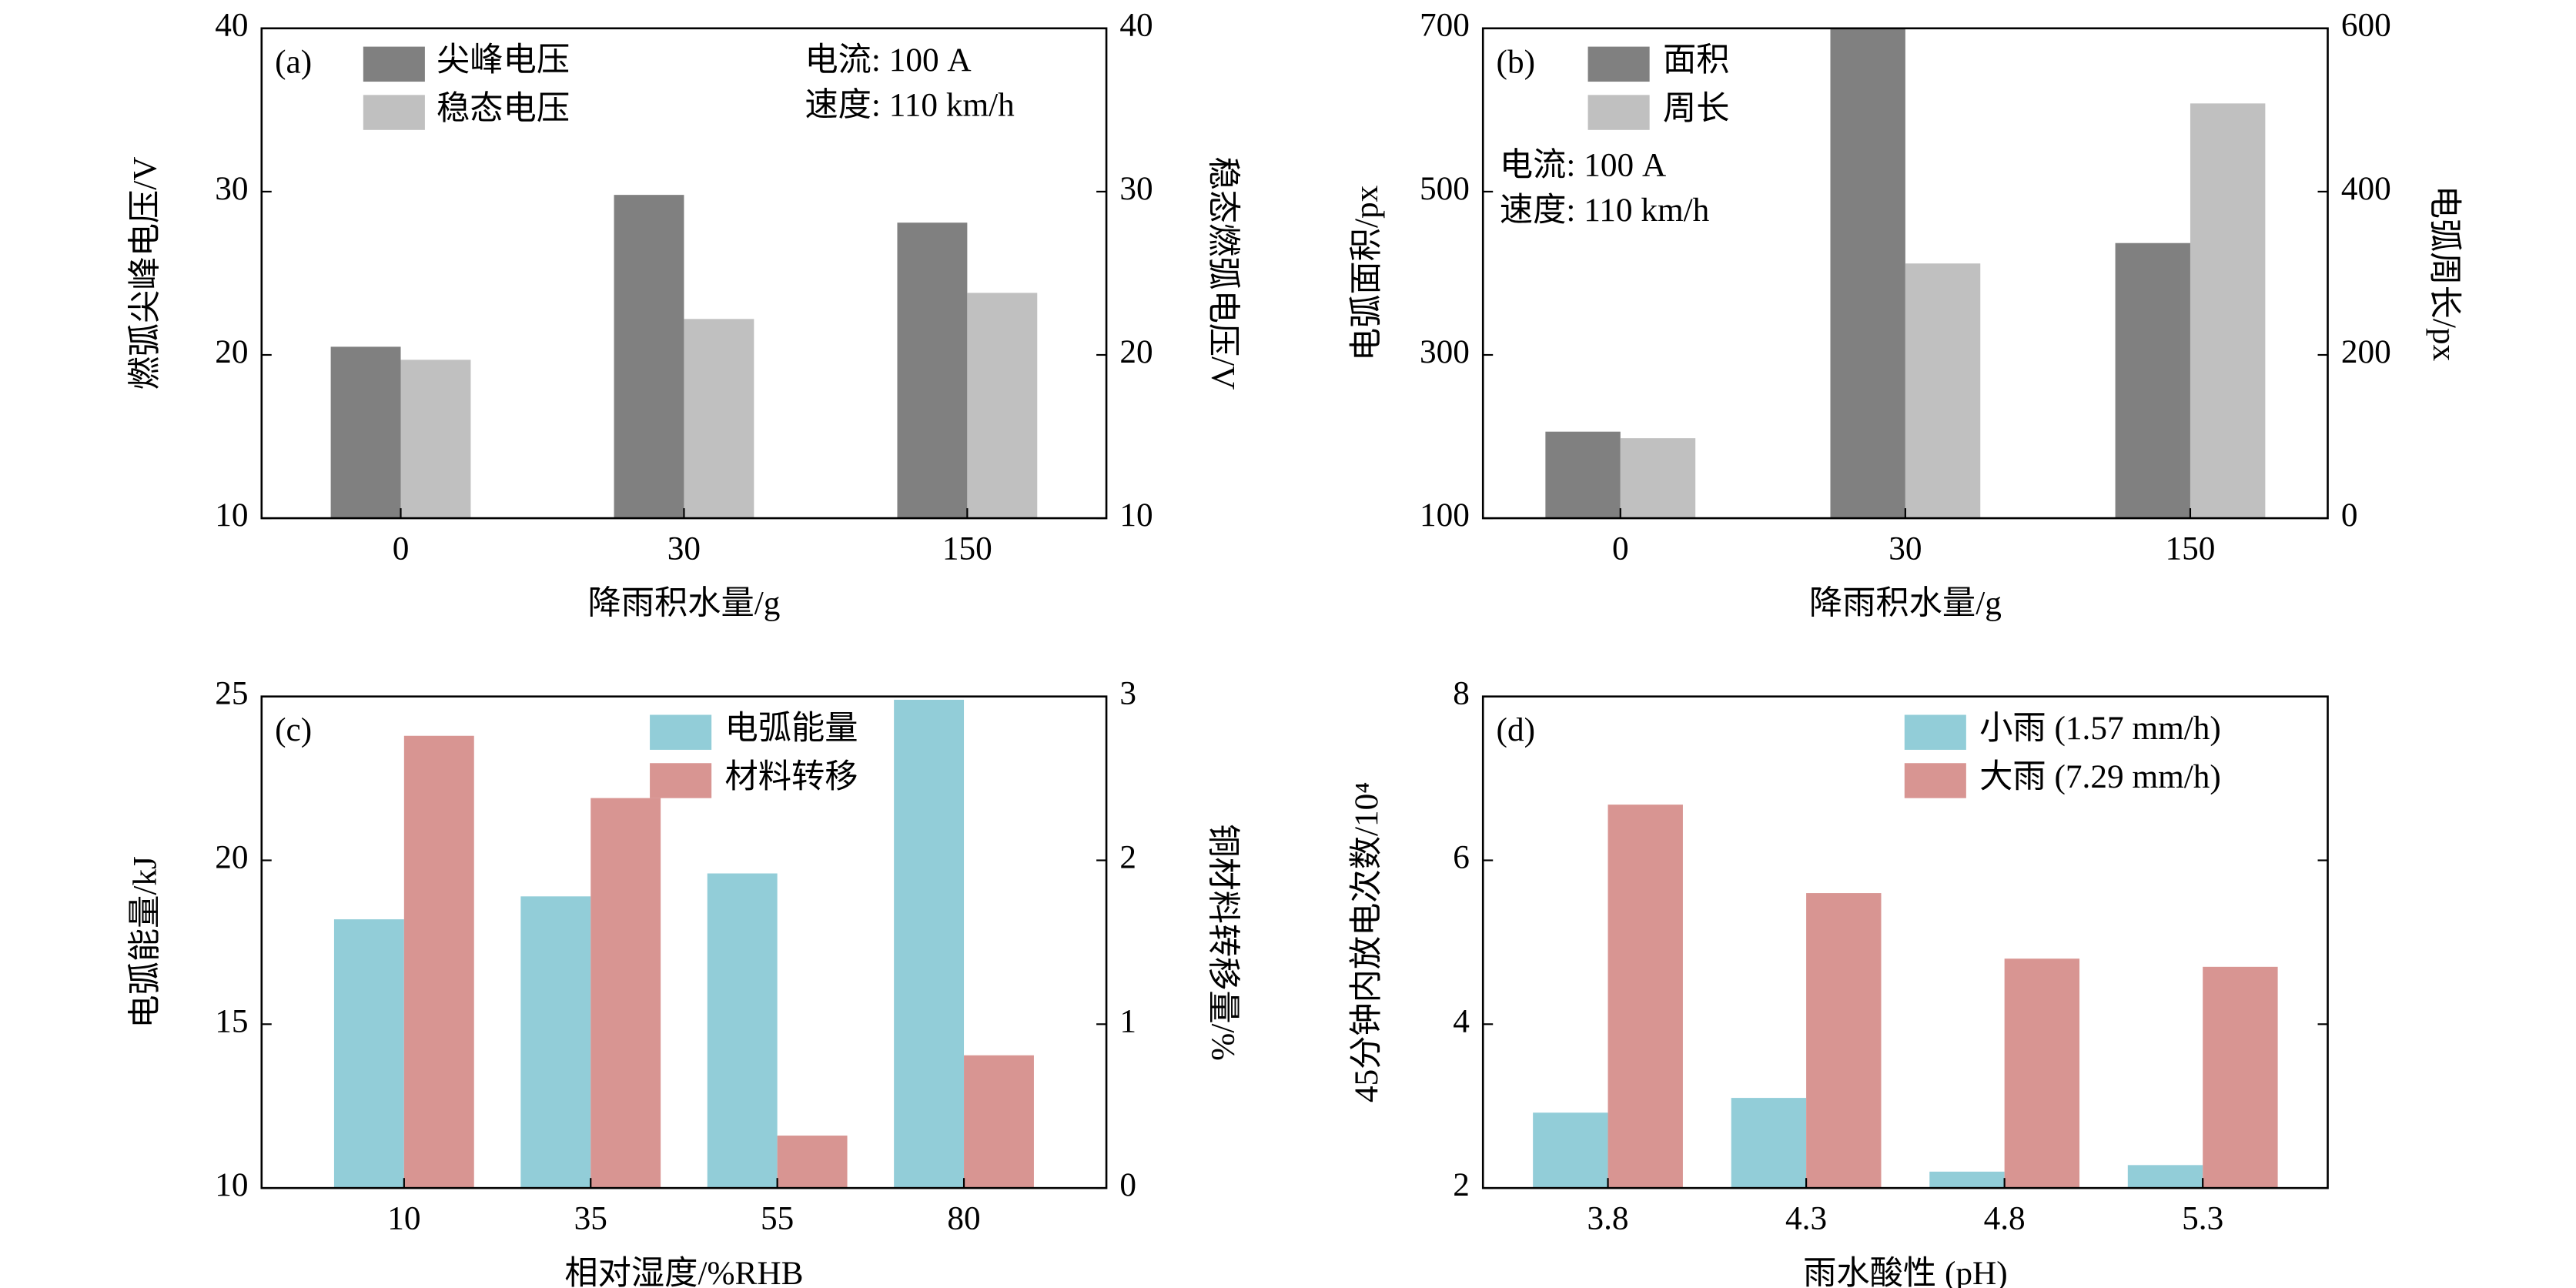 Image resolution: width=2576 pixels, height=1288 pixels. I want to click on legend-label: 材料转移, so click(791, 776).